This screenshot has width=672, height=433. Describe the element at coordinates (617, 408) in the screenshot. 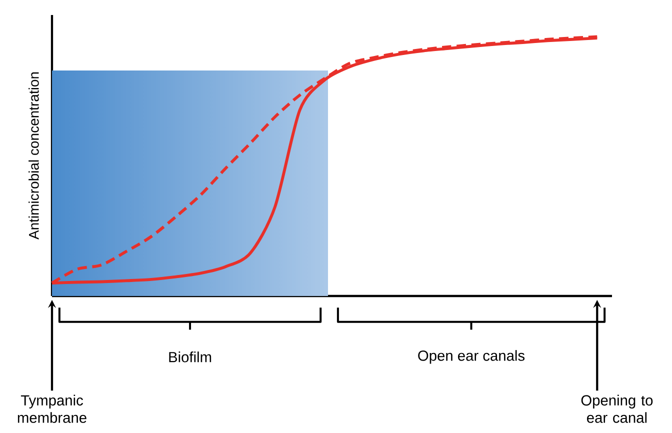

I see `text: Opening to ear canal` at that location.